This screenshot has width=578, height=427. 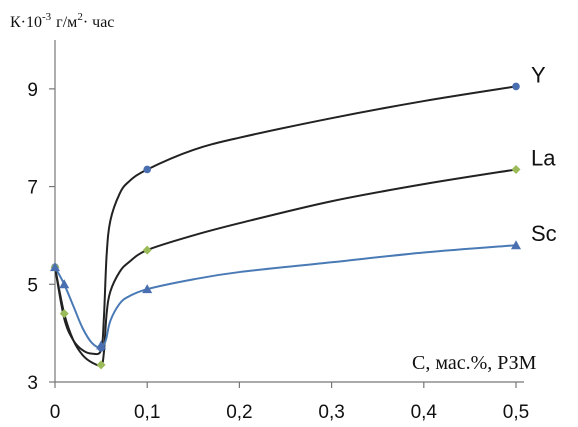 I want to click on series-label-y: Y, so click(x=538, y=74).